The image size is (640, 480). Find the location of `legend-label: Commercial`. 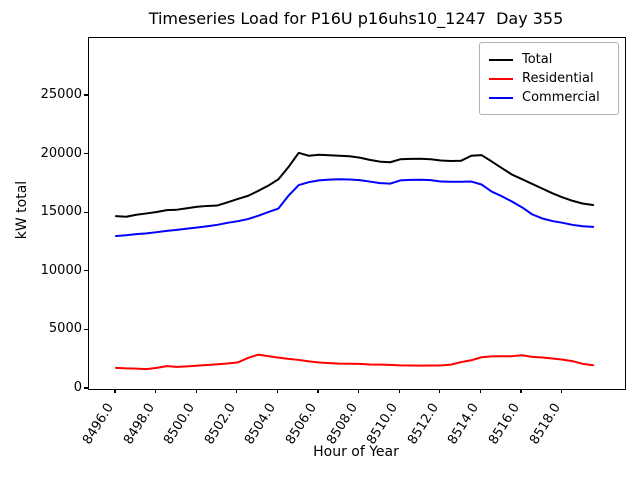

legend-label: Commercial is located at coordinates (561, 97).